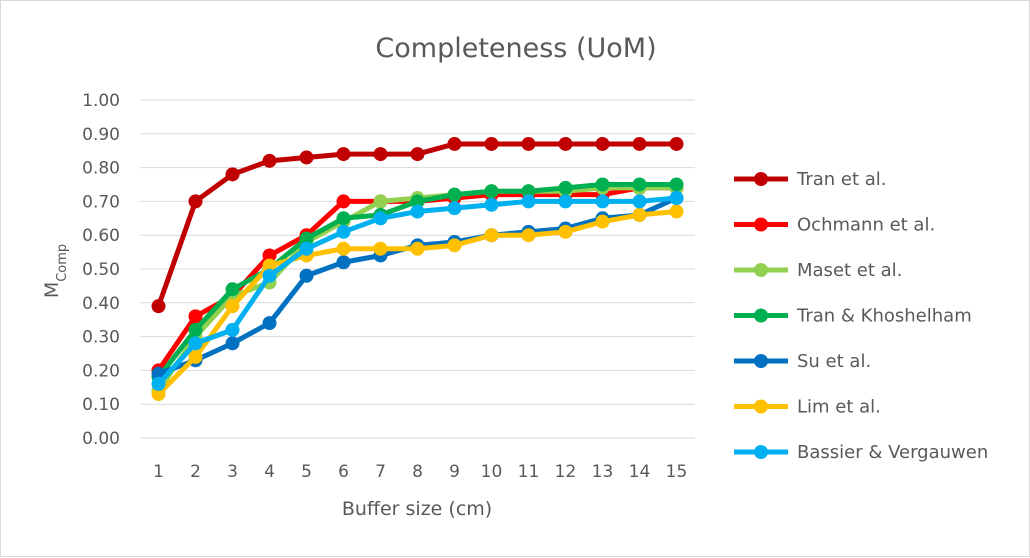 The image size is (1030, 558). Describe the element at coordinates (492, 472) in the screenshot. I see `x-tick-label: 10` at that location.